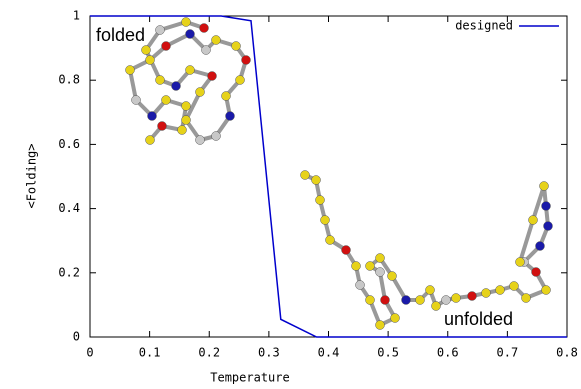 The image size is (581, 389). Describe the element at coordinates (567, 353) in the screenshot. I see `x-tick-label: 0.8` at that location.